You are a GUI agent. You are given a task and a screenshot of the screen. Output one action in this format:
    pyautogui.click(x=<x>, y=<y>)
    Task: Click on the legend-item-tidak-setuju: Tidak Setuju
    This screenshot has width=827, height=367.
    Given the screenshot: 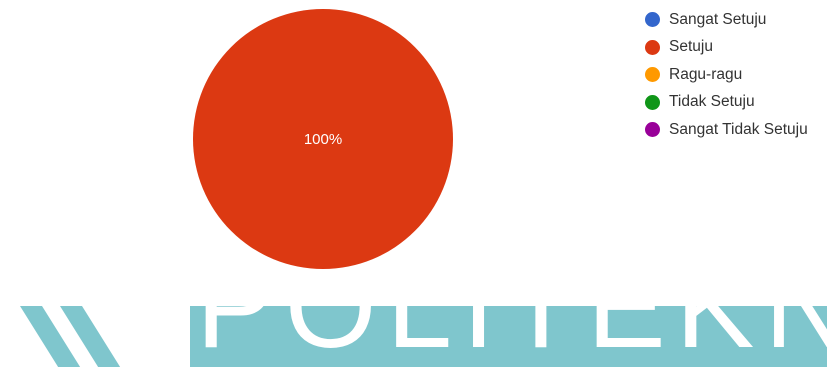 What is the action you would take?
    pyautogui.click(x=735, y=103)
    